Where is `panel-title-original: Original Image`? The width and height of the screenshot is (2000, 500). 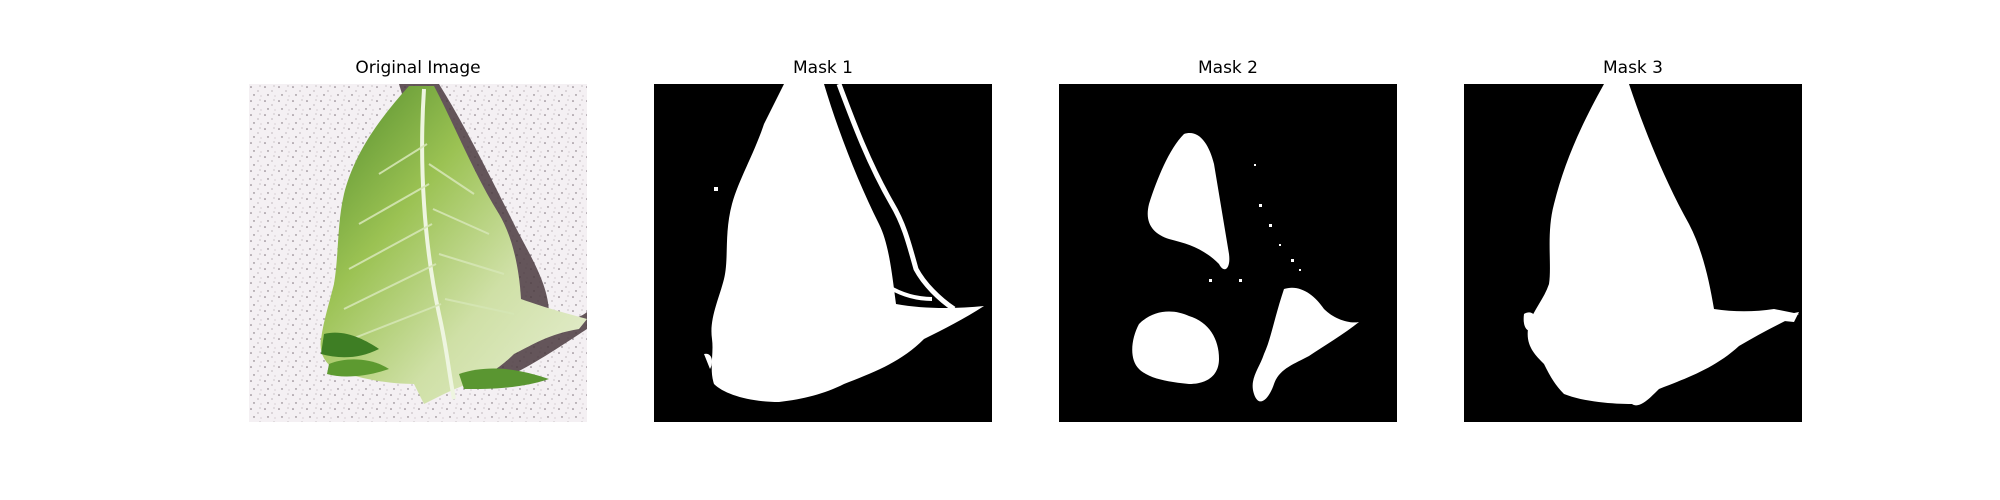
panel-title-original: Original Image is located at coordinates (418, 68).